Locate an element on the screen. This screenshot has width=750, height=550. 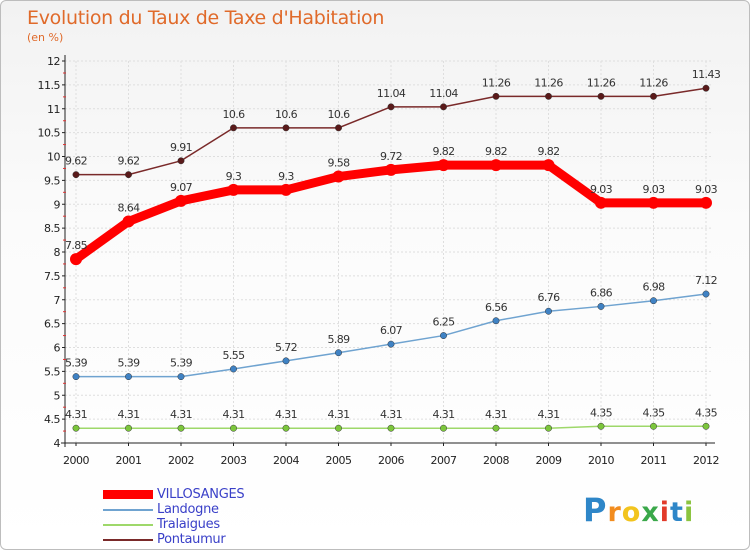
legend-label-pontaumur: Pontaumur is located at coordinates (191, 539).